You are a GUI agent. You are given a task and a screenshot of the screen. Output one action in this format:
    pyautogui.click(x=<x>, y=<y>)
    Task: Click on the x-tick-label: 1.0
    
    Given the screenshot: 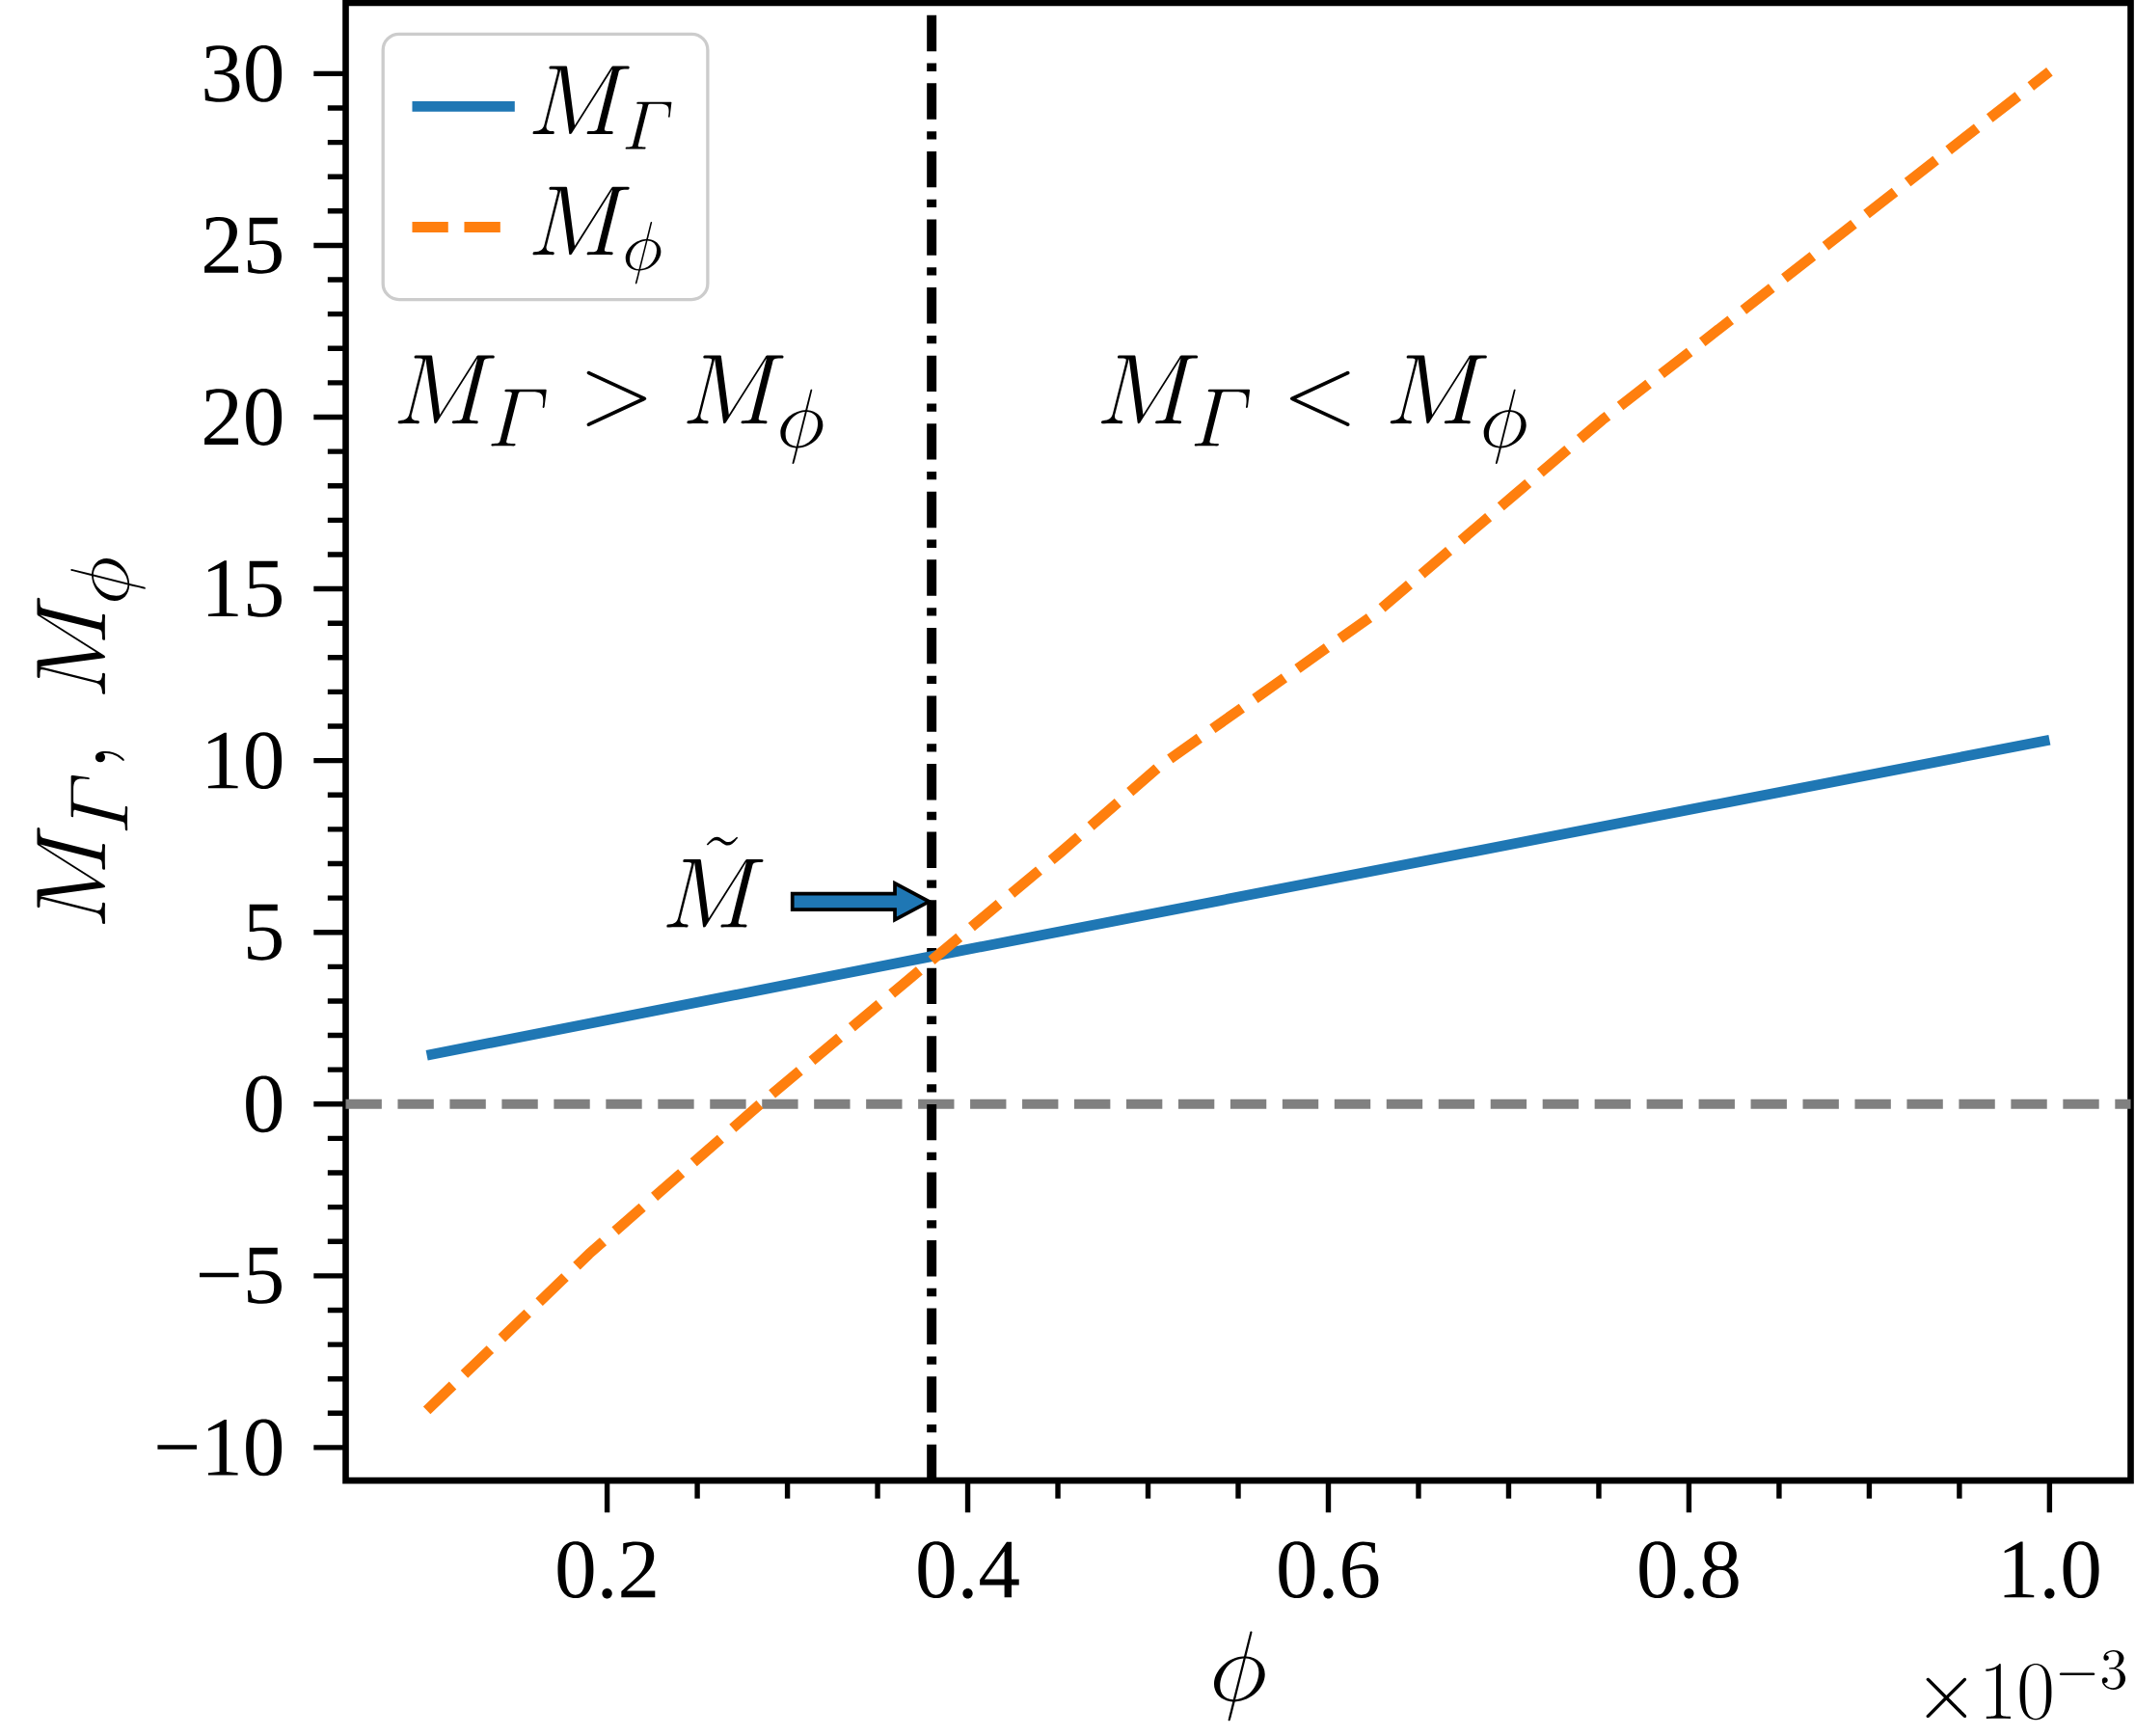 What is the action you would take?
    pyautogui.click(x=2051, y=1570)
    